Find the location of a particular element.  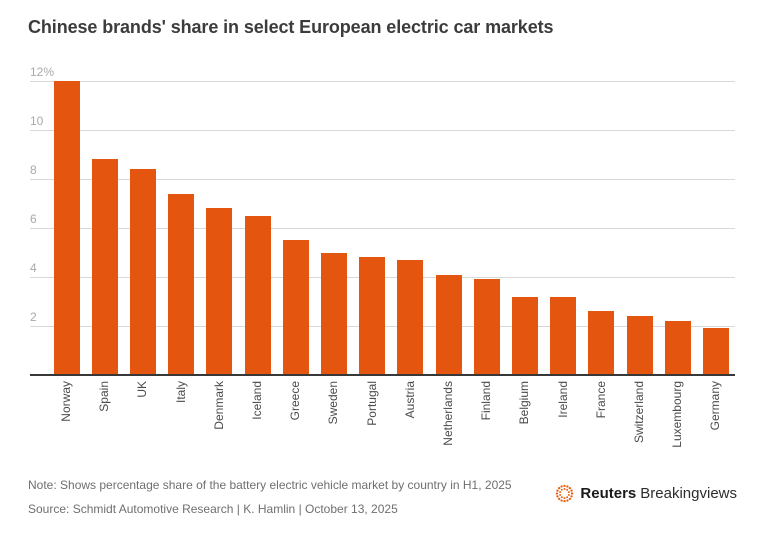

bar-greece is located at coordinates (295, 307).